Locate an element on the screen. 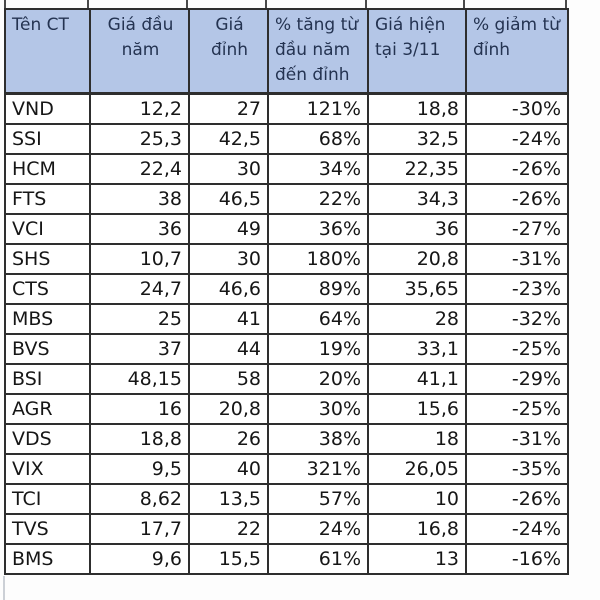  ticker-cell: MBS is located at coordinates (47, 319).